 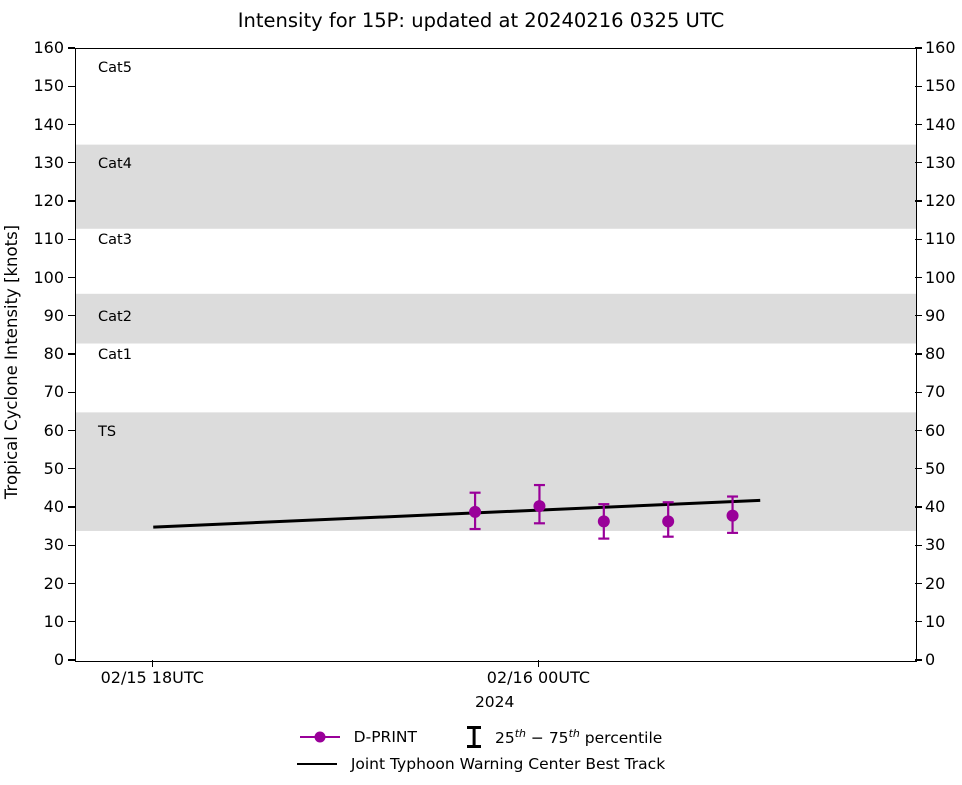 I want to click on y-tick-label-left: 90, so click(x=53, y=315).